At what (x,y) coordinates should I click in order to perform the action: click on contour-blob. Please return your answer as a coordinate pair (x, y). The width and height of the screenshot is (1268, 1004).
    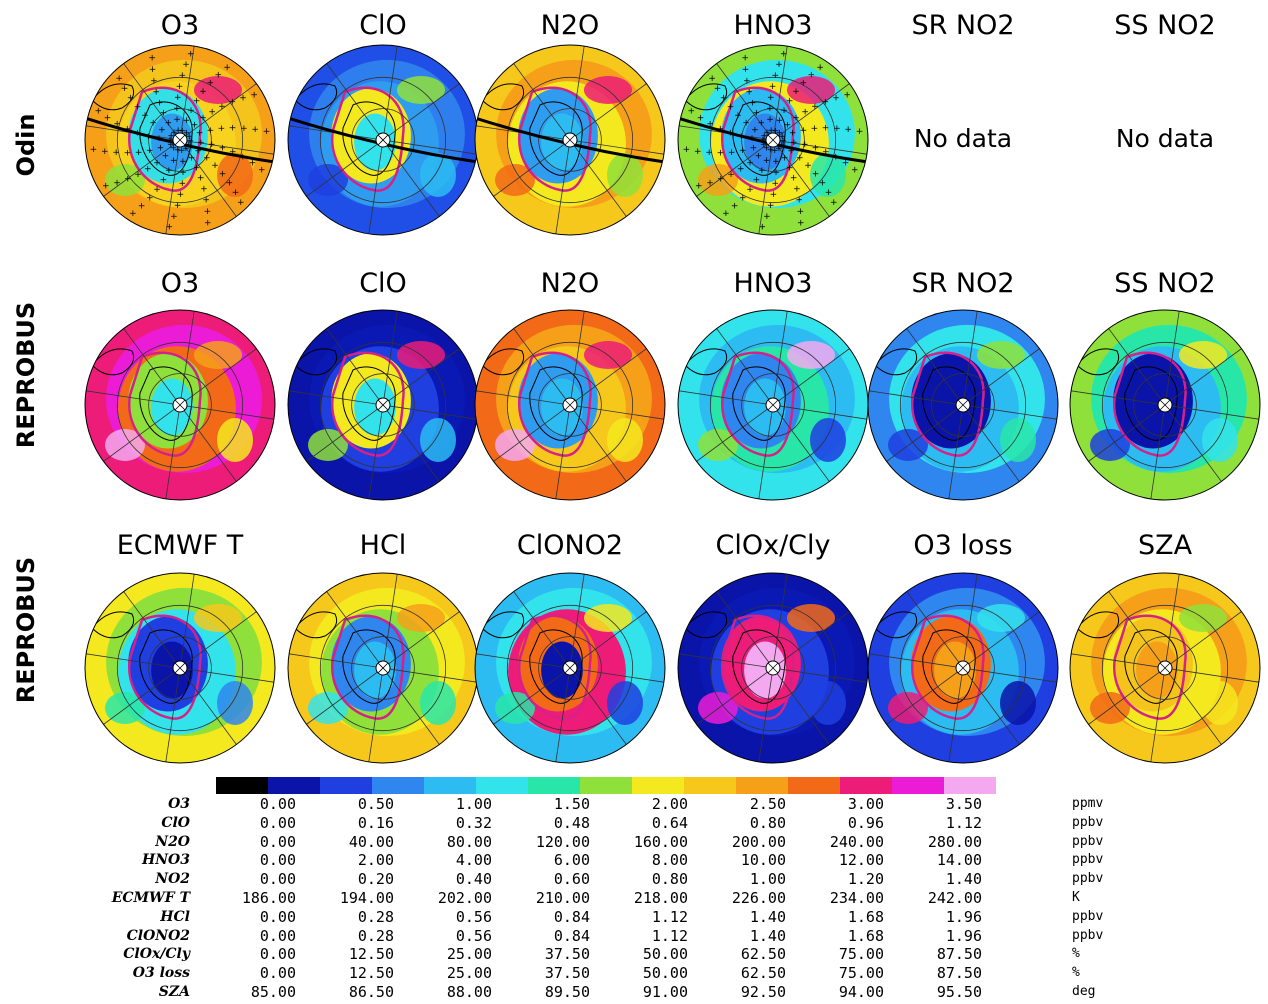
    Looking at the image, I should click on (1018, 703).